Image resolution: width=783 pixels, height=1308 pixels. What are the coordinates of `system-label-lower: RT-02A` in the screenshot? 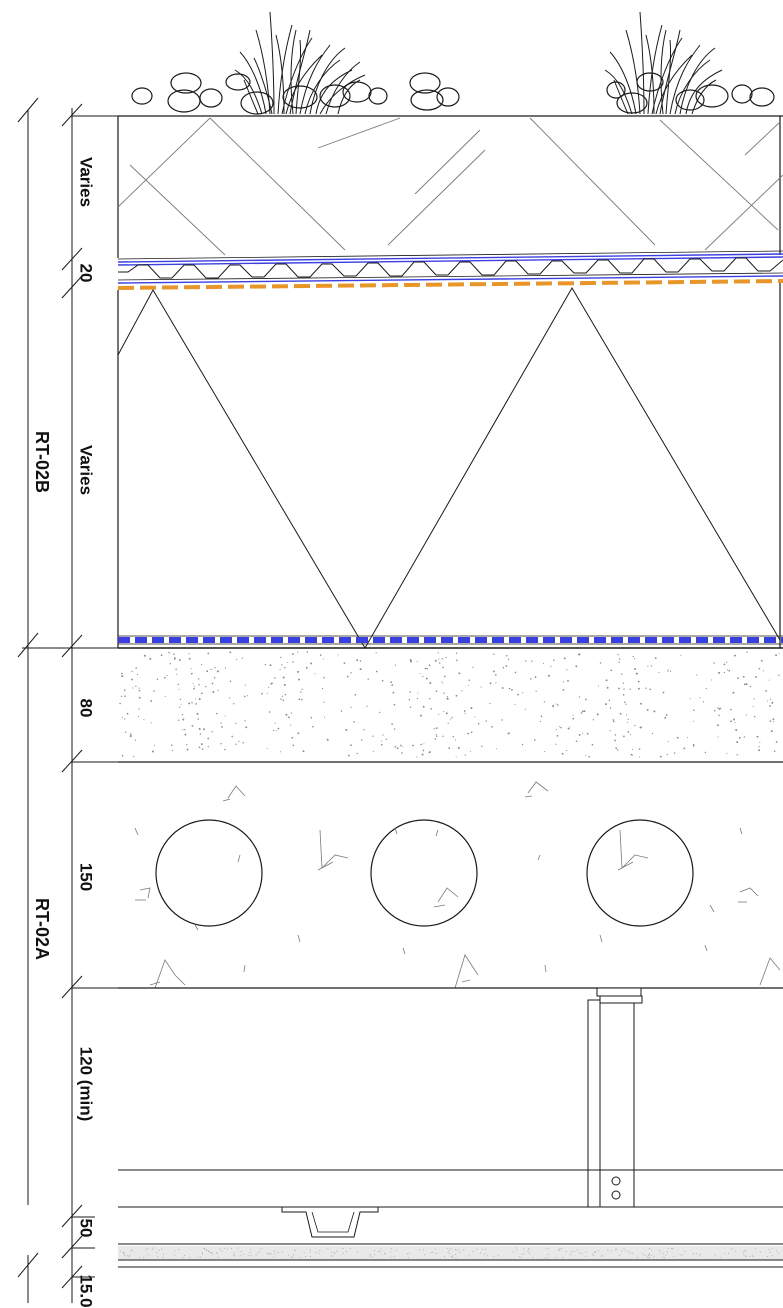 It's located at (42, 929).